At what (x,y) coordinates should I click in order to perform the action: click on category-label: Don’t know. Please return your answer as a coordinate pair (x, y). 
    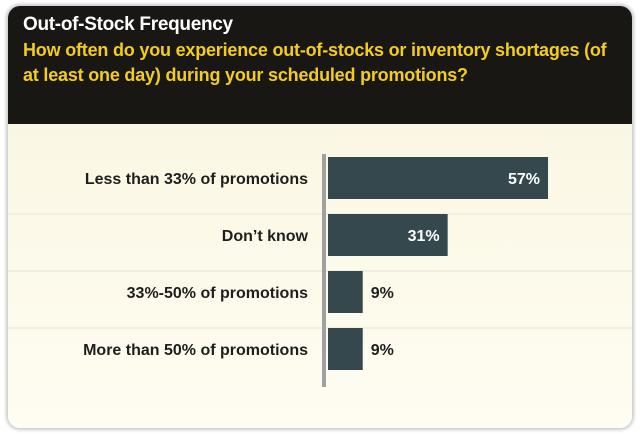
    Looking at the image, I should click on (265, 236).